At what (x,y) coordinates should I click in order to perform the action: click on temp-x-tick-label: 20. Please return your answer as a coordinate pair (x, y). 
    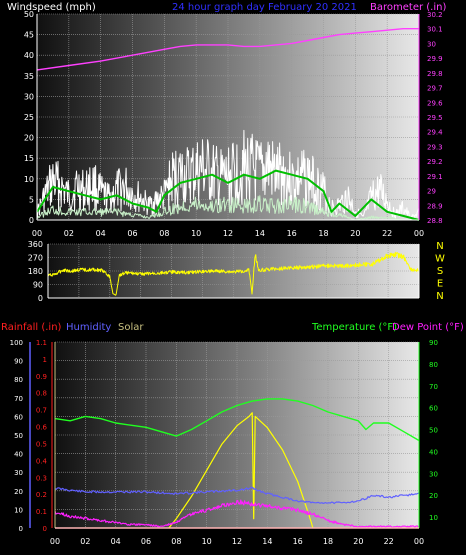
    Looking at the image, I should click on (358, 541).